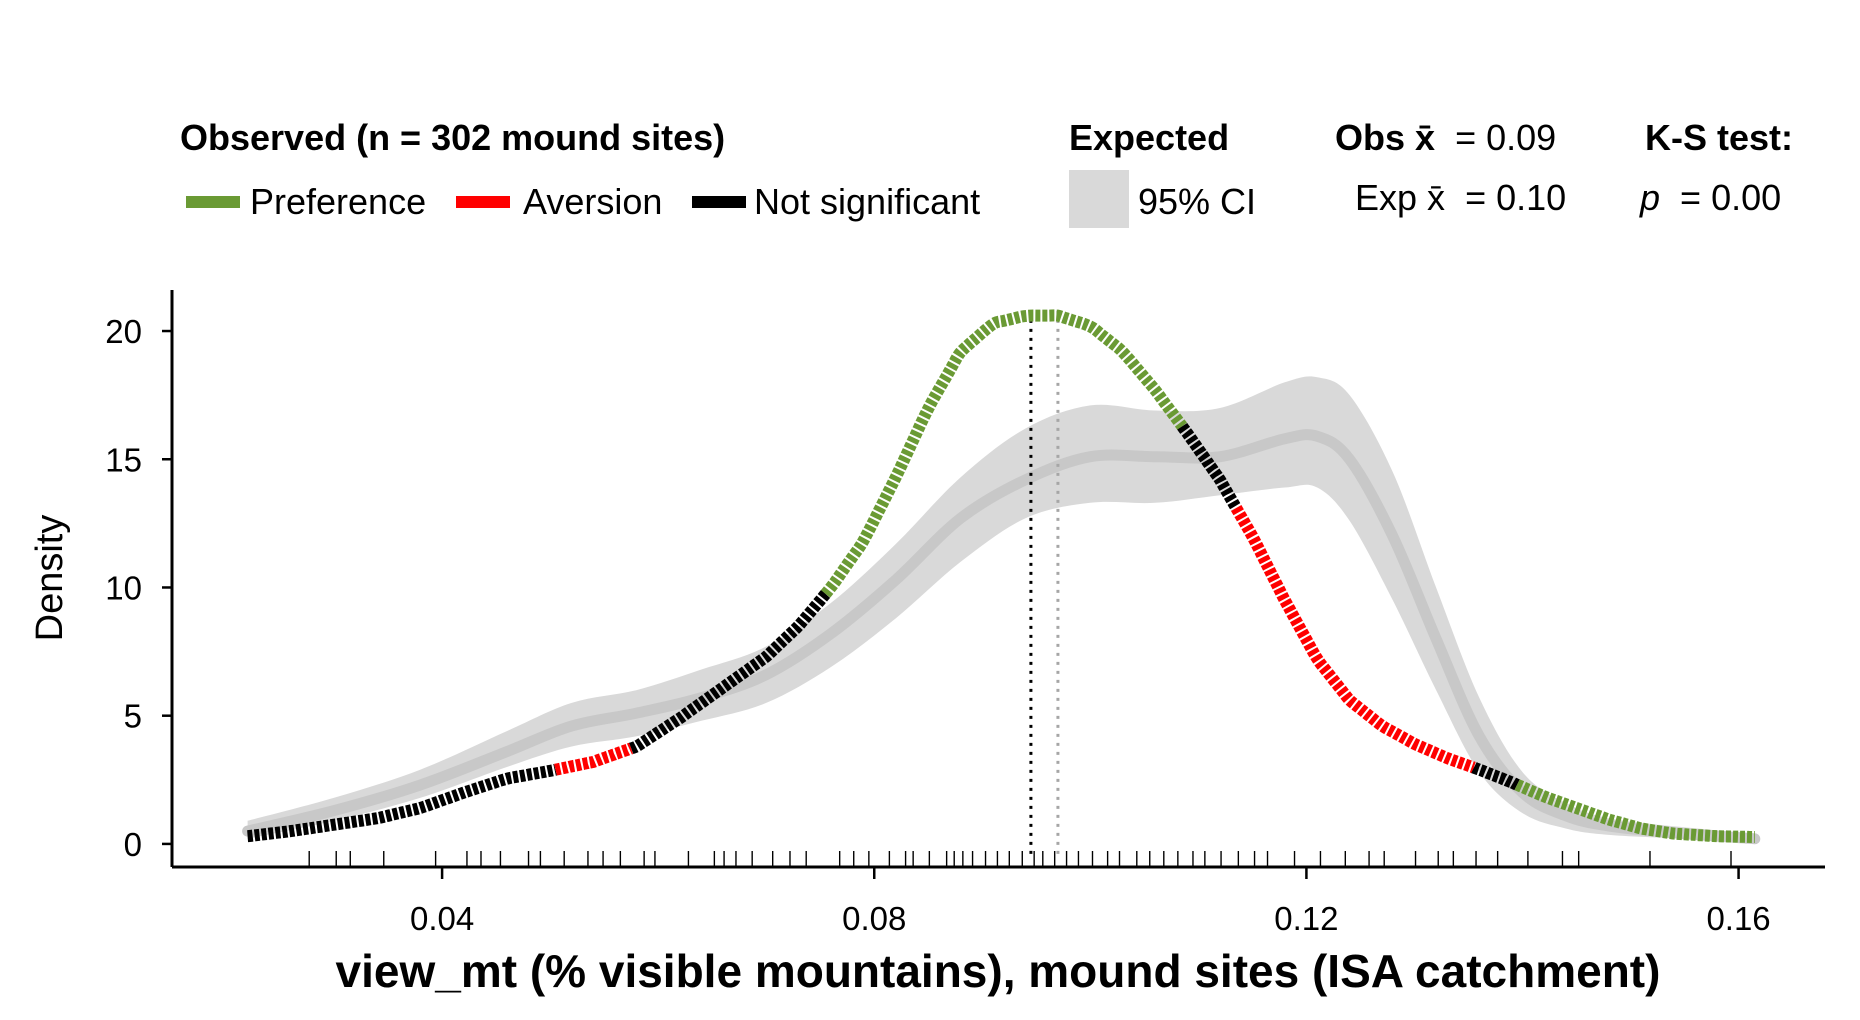 The width and height of the screenshot is (1860, 1020). I want to click on legend-aversion-swatch, so click(483, 202).